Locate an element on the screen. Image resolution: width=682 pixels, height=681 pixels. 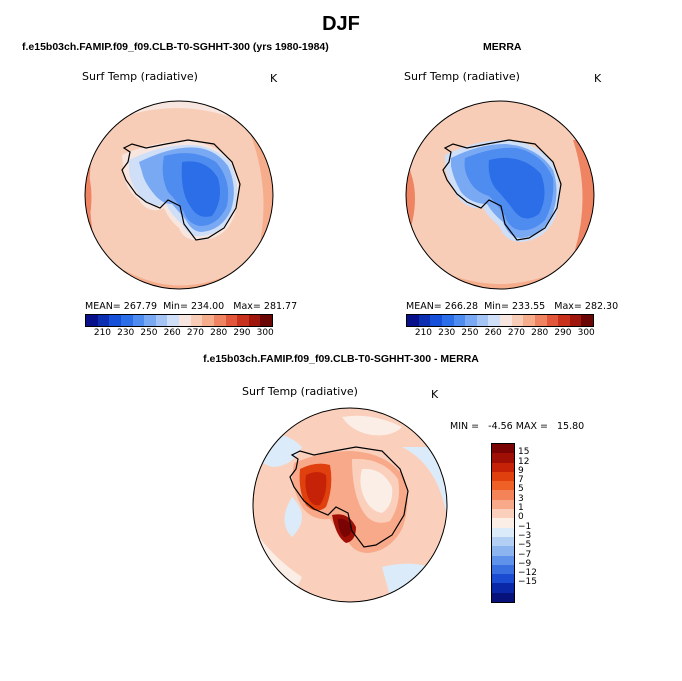
obs-colorbar-ticks: 210 230 250 260 270 280 290 300 is located at coordinates (500, 334).